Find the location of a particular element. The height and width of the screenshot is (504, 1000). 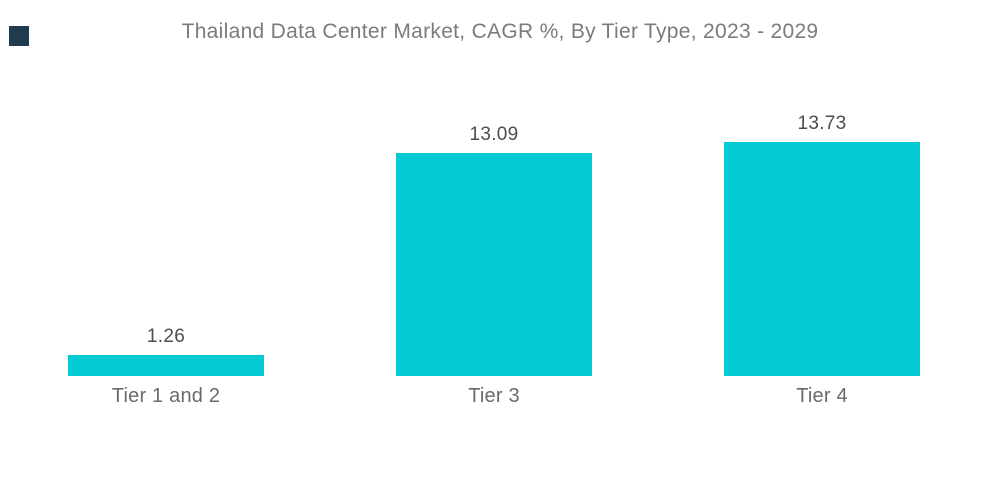

x-axis-category-label: Tier 1 and 2 is located at coordinates (166, 396).